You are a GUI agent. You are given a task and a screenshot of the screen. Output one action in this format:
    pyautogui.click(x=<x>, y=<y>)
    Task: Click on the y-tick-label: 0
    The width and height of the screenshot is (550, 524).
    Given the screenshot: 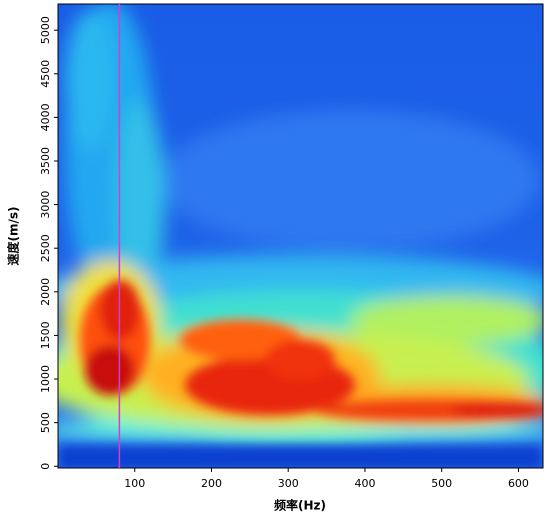 What is the action you would take?
    pyautogui.click(x=45, y=466)
    